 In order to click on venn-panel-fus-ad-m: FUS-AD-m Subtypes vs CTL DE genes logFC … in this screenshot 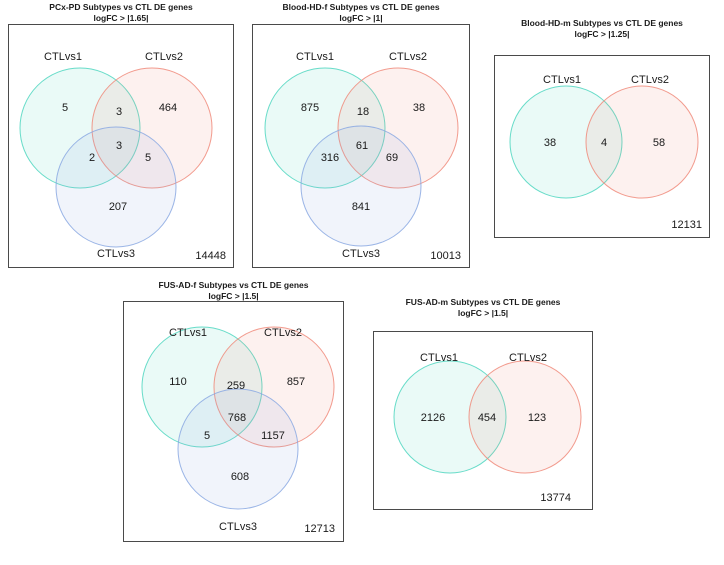, I will do `click(483, 402)`.